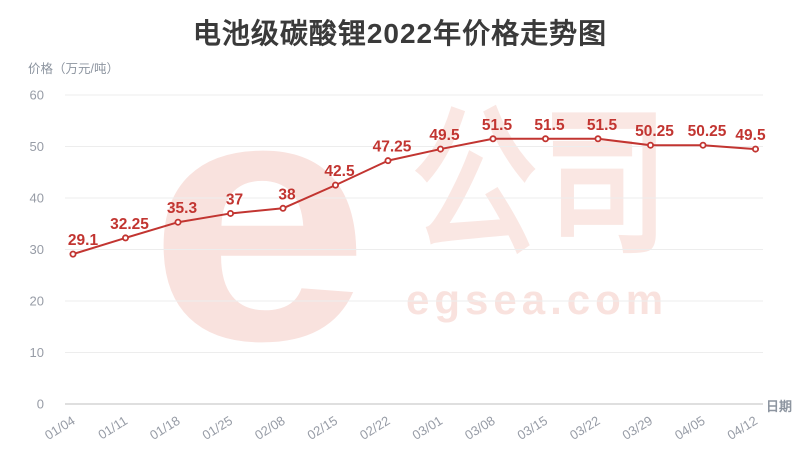 This screenshot has width=800, height=450. What do you see at coordinates (37, 198) in the screenshot?
I see `y-tick-label: 40` at bounding box center [37, 198].